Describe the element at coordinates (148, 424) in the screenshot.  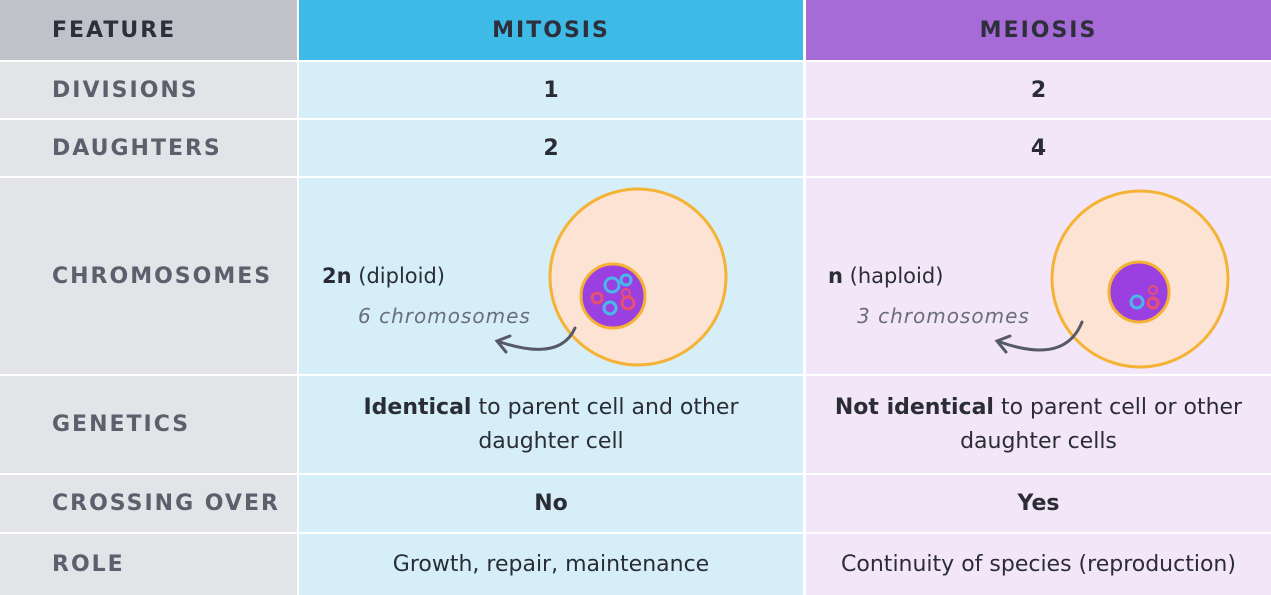
I see `feature-cell: GENETICS` at that location.